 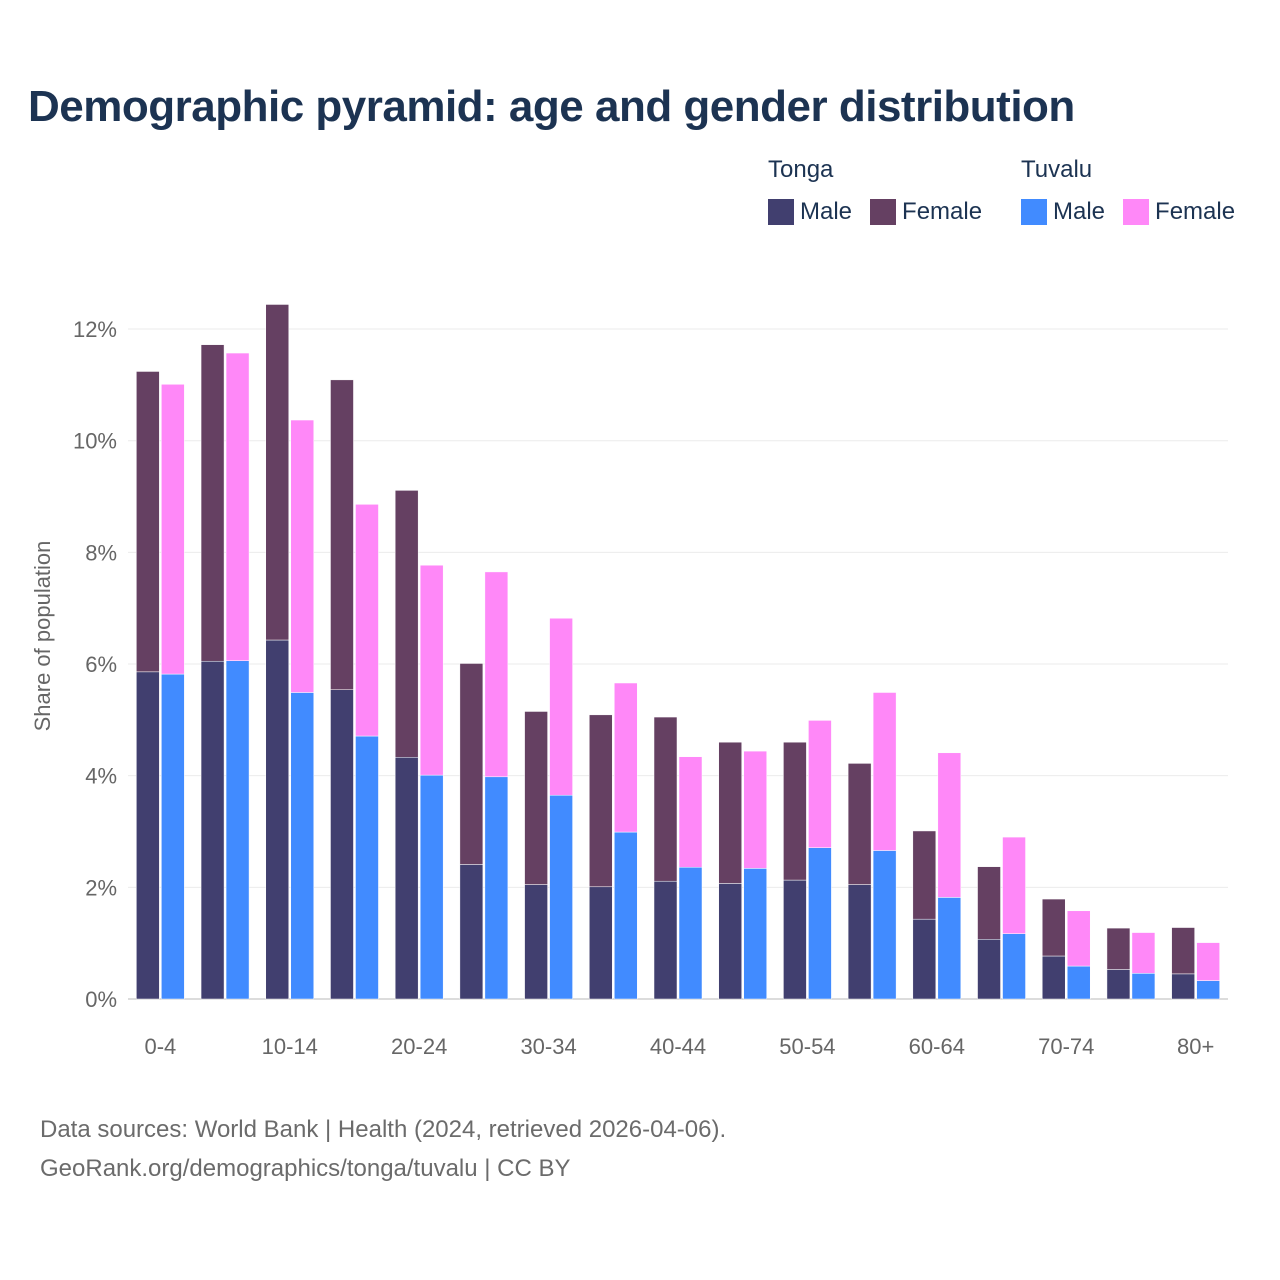 What do you see at coordinates (101, 887) in the screenshot?
I see `y-tick-label: 2%` at bounding box center [101, 887].